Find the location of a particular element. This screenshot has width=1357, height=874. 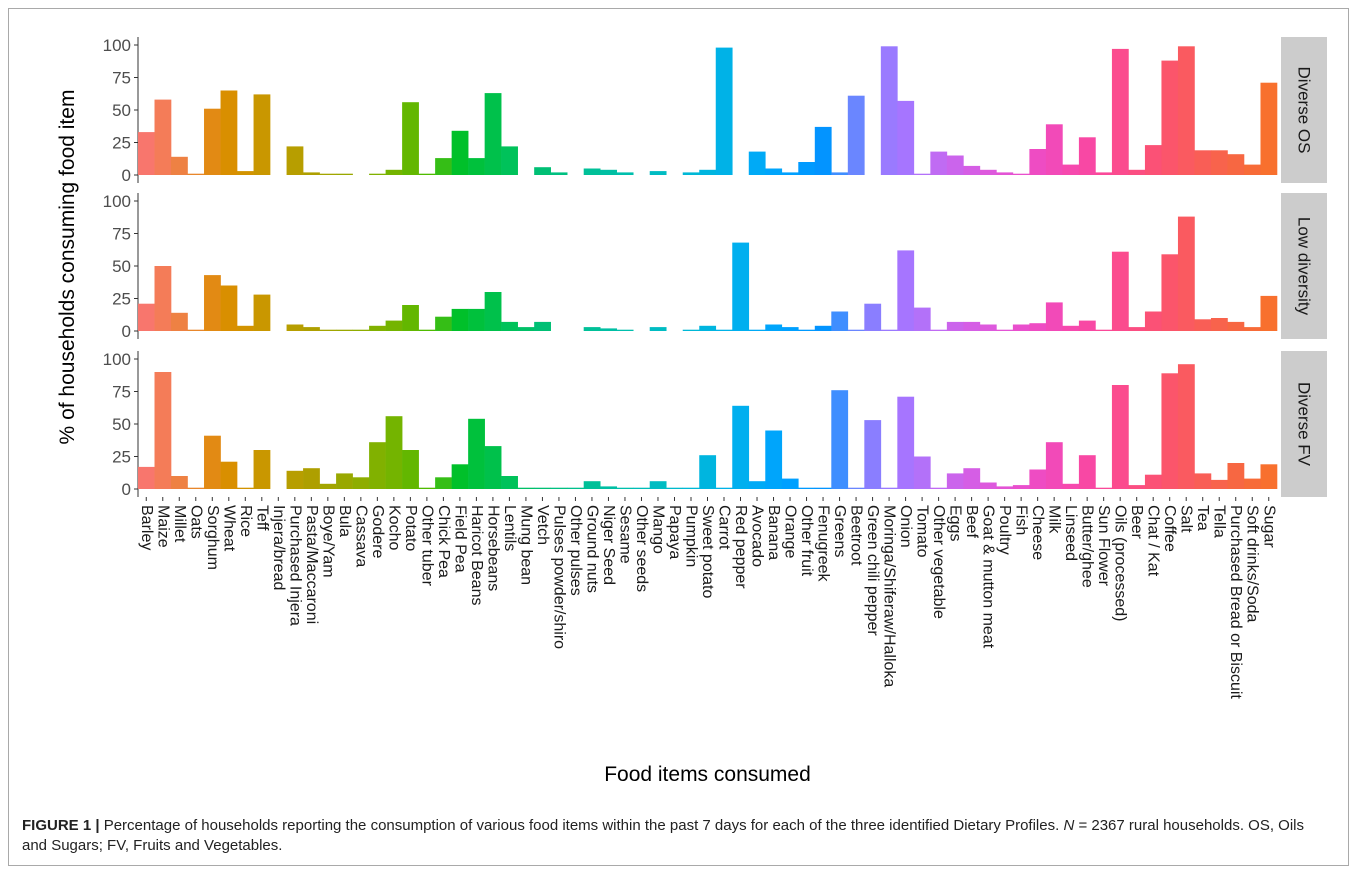

bar-carrot is located at coordinates (724, 330).